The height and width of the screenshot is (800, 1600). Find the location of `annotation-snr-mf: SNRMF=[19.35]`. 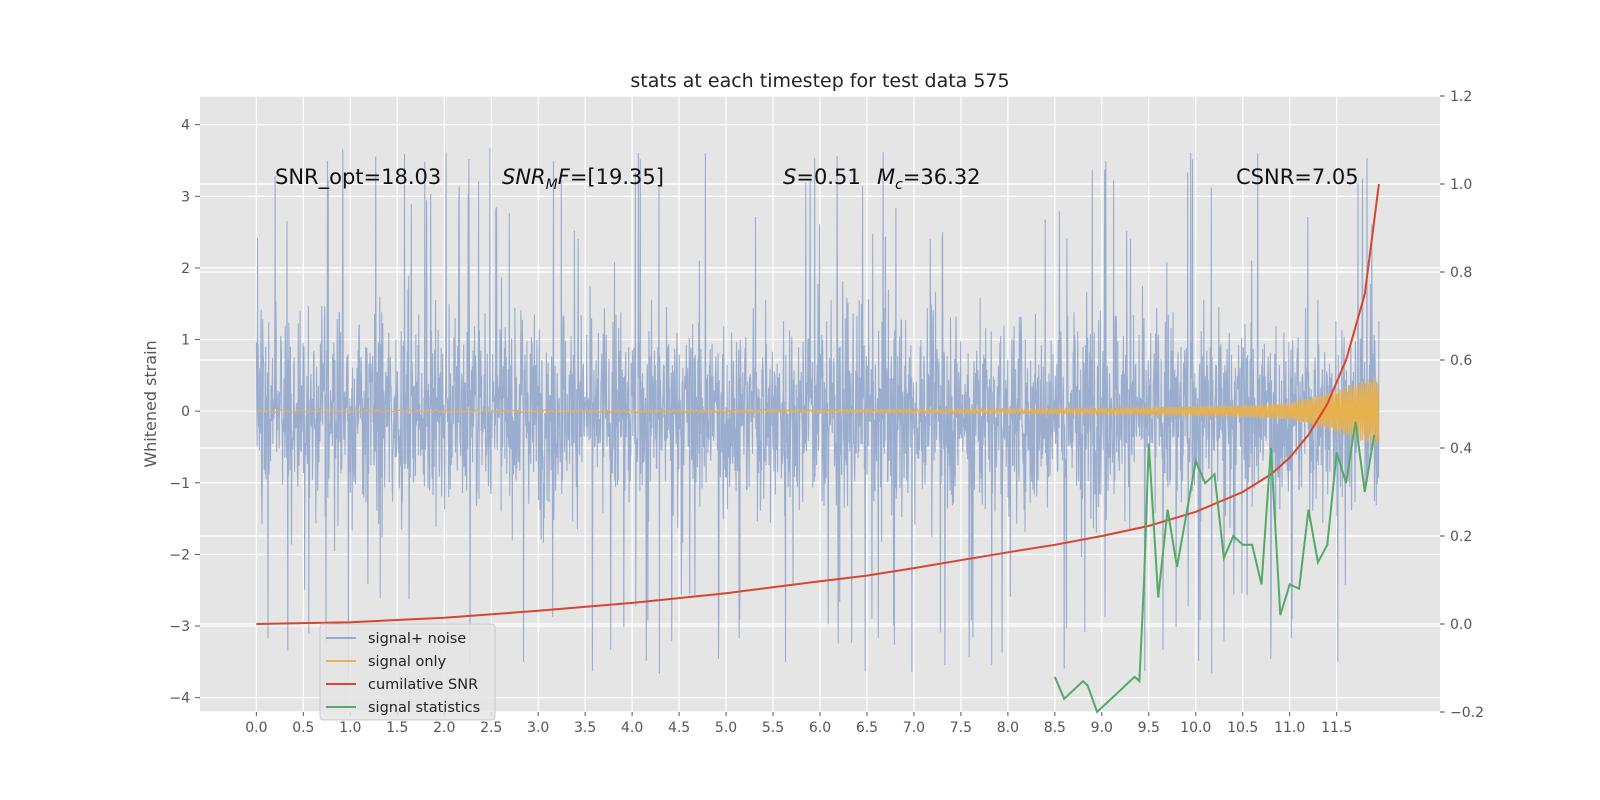

annotation-snr-mf: SNRMF=[19.35] is located at coordinates (583, 179).